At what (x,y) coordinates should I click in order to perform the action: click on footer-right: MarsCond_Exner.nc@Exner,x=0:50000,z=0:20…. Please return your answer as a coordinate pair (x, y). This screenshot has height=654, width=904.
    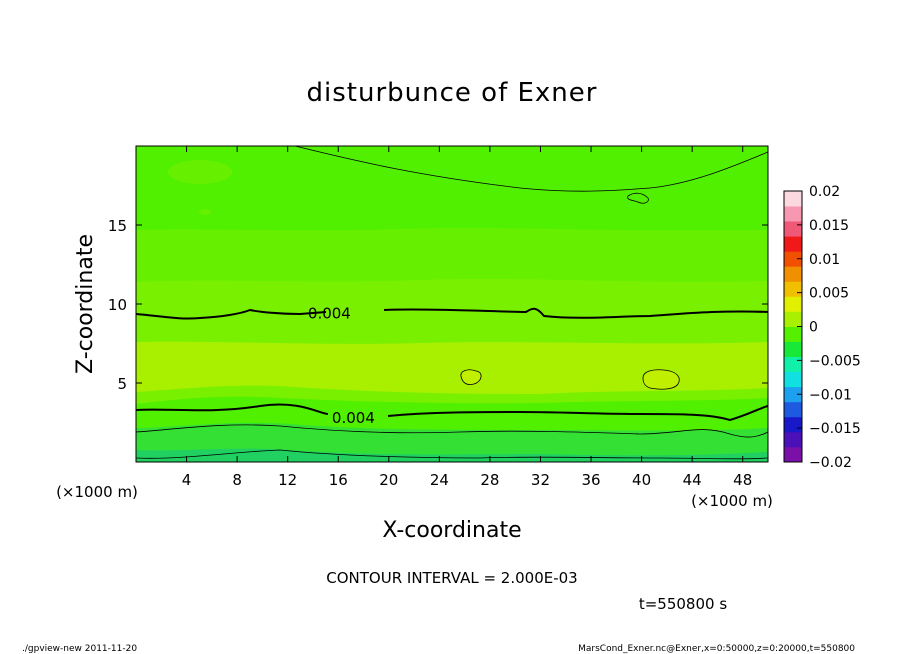
    Looking at the image, I should click on (716, 649).